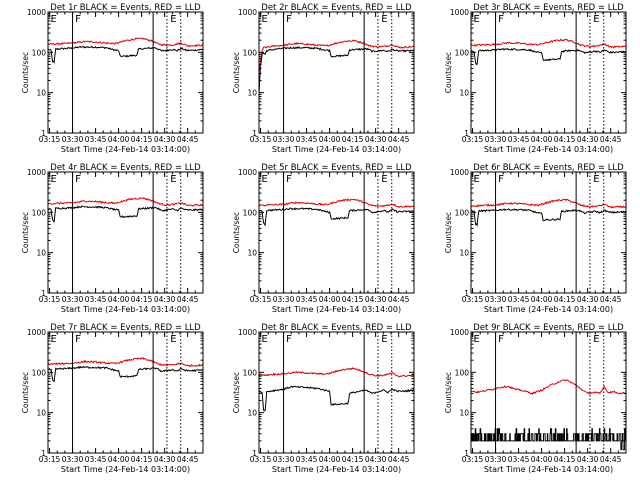  What do you see at coordinates (548, 8) in the screenshot?
I see `panel-title: Det 3r BLACK = Events, RED = LLD` at bounding box center [548, 8].